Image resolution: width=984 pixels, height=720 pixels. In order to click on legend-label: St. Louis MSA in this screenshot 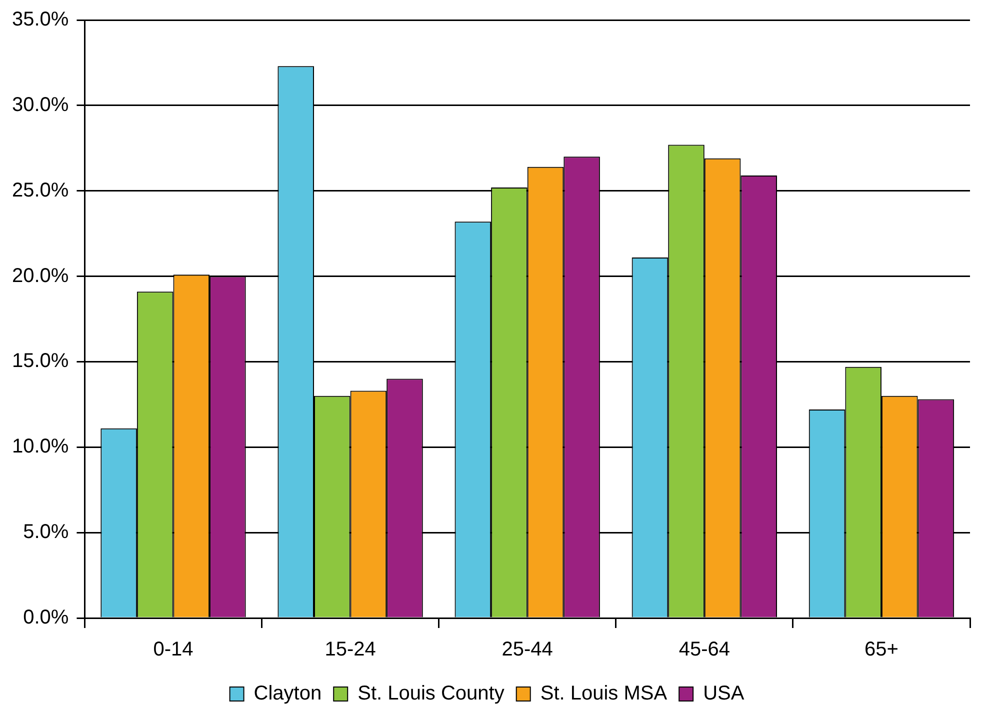, I will do `click(604, 693)`.